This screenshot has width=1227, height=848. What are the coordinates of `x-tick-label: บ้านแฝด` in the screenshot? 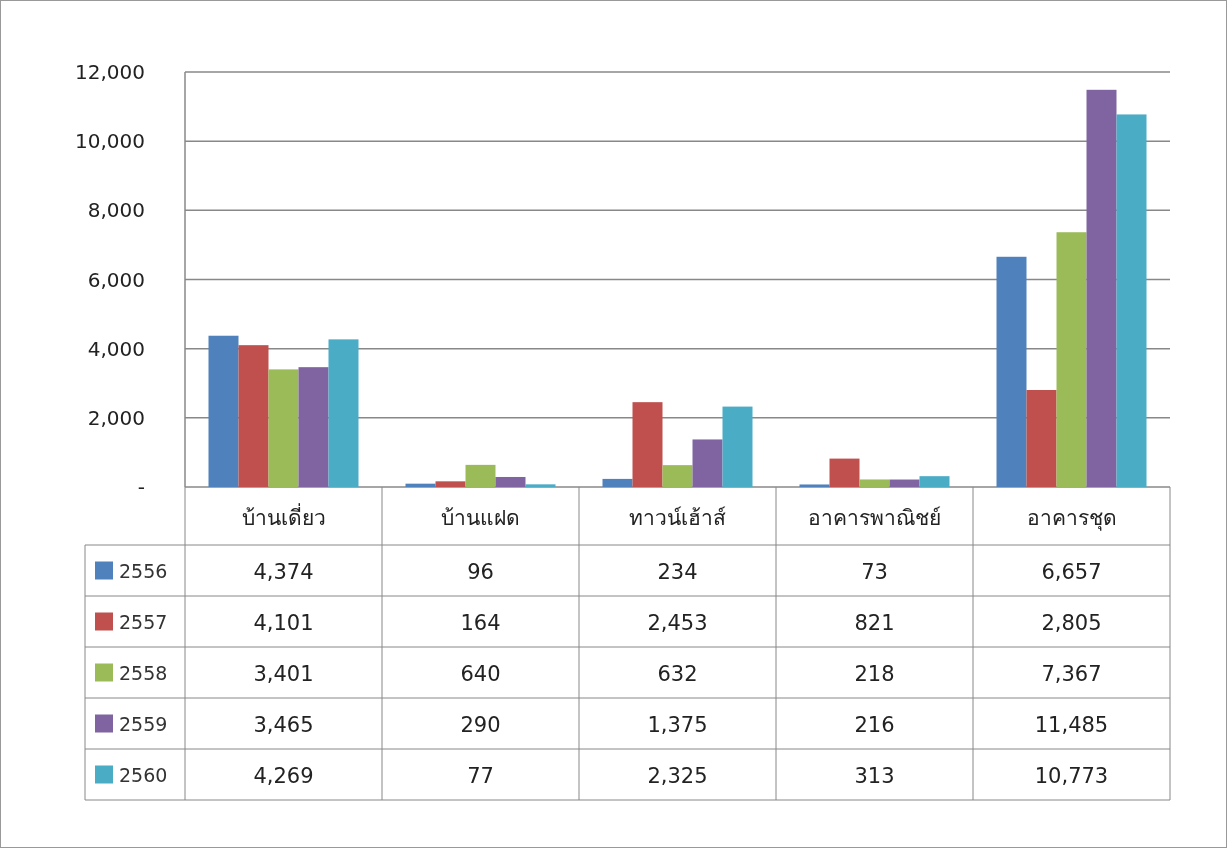 It's located at (480, 518).